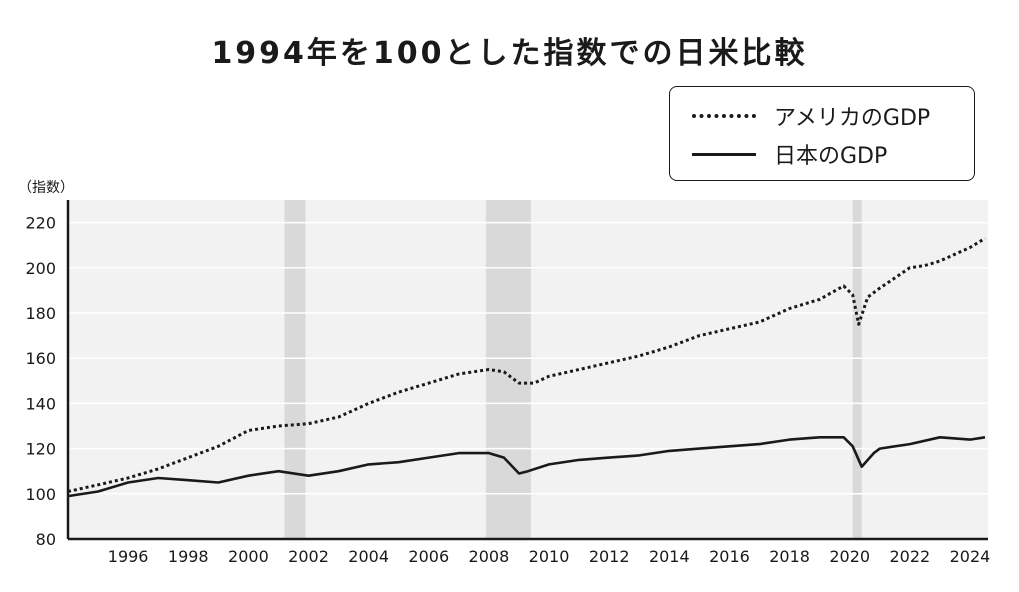 This screenshot has width=1019, height=592. Describe the element at coordinates (526, 467) in the screenshot. I see `series-line-japan-gdp` at that location.